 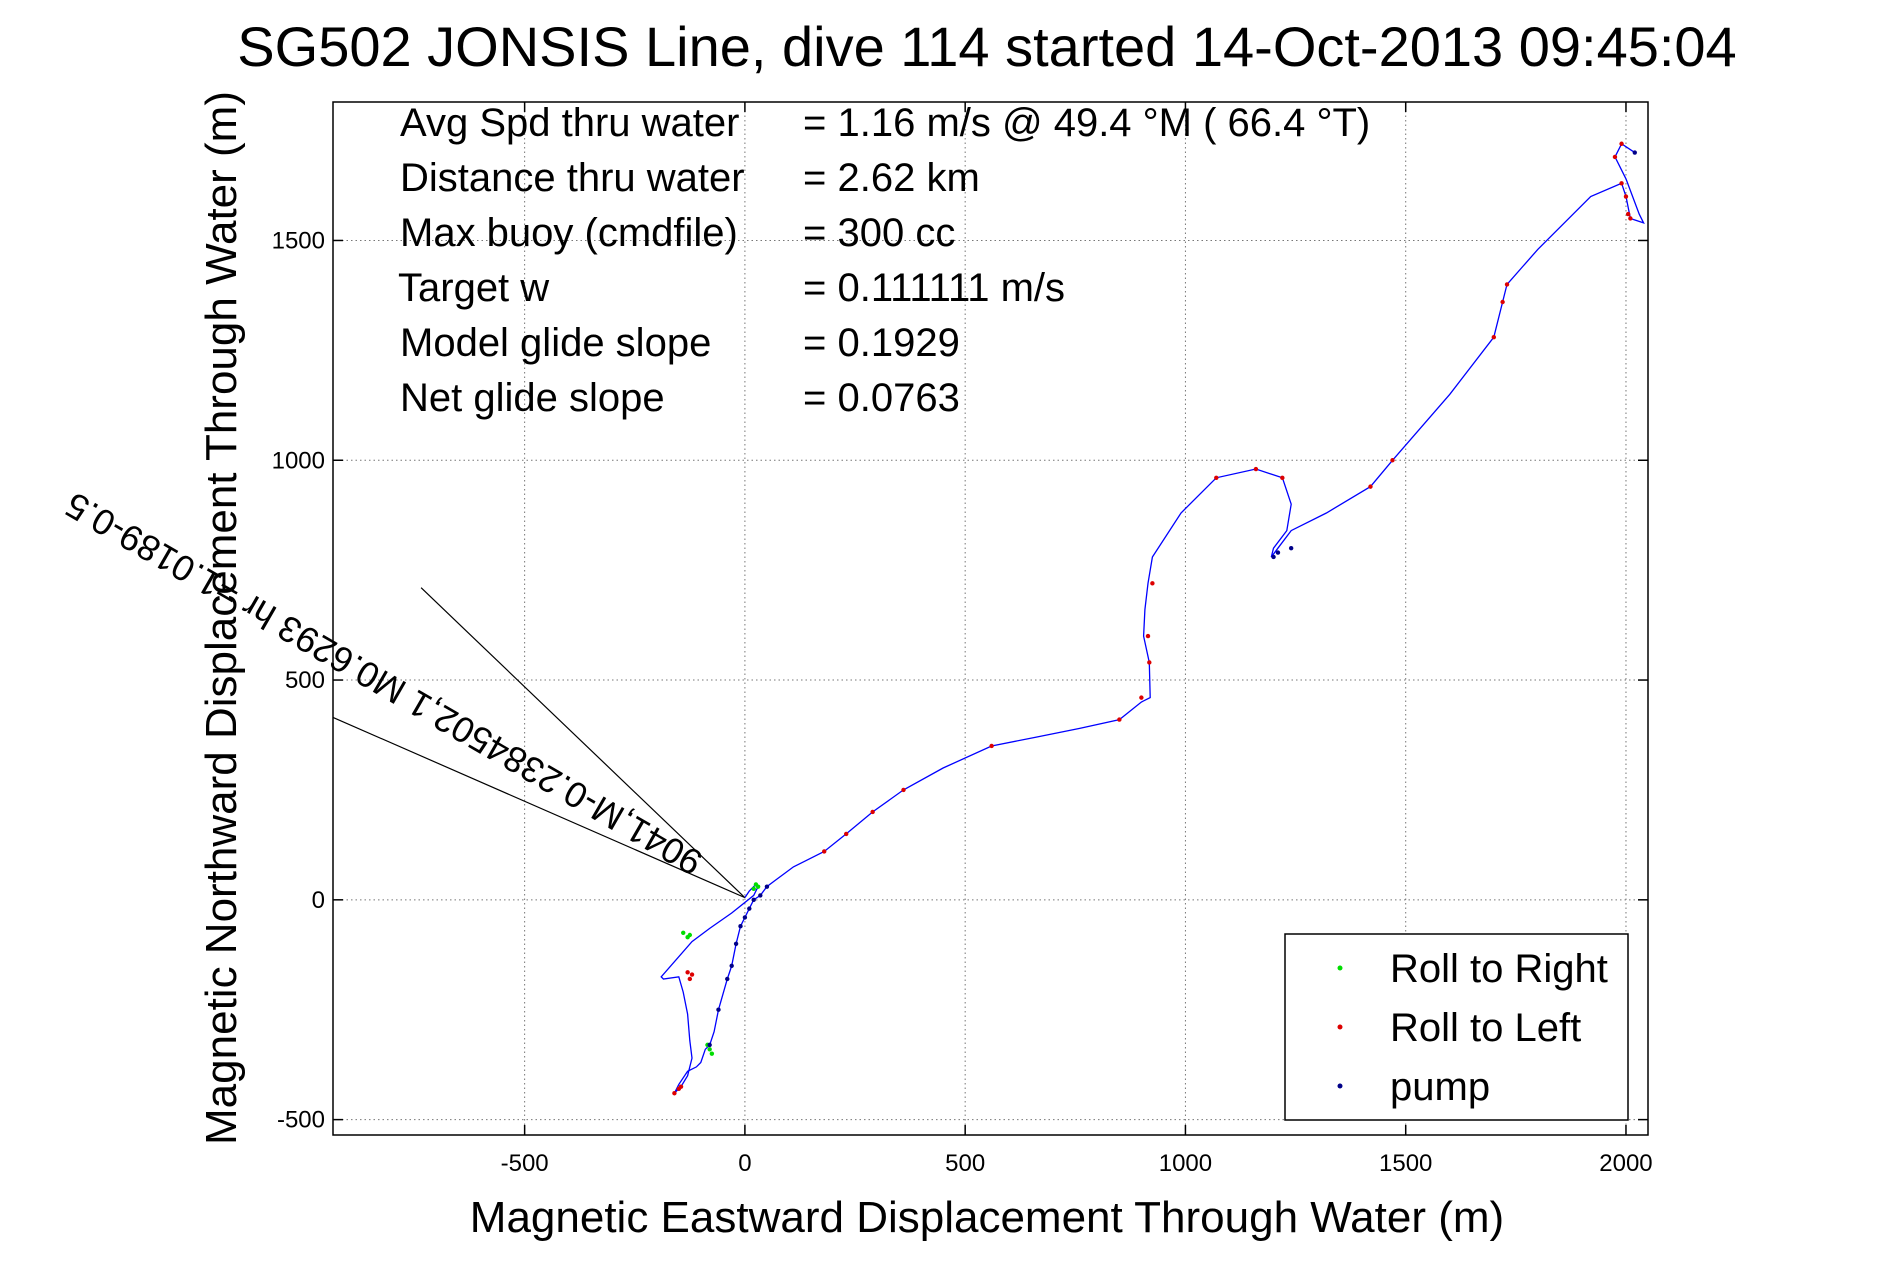 What do you see at coordinates (965, 1163) in the screenshot?
I see `x-tick-label: 500` at bounding box center [965, 1163].